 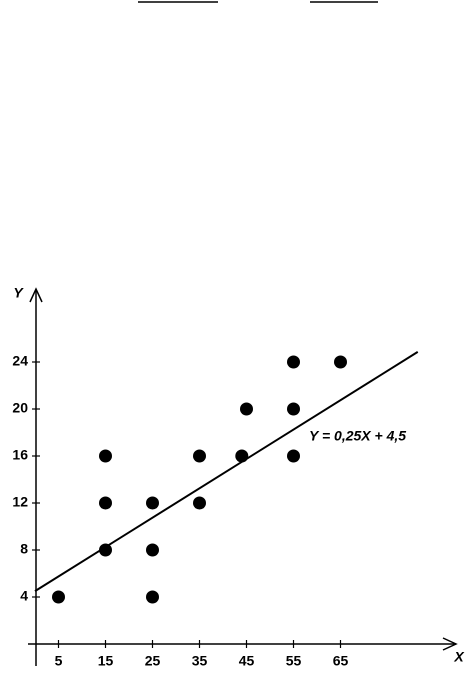 What do you see at coordinates (200, 661) in the screenshot?
I see `x-tick-label: 35` at bounding box center [200, 661].